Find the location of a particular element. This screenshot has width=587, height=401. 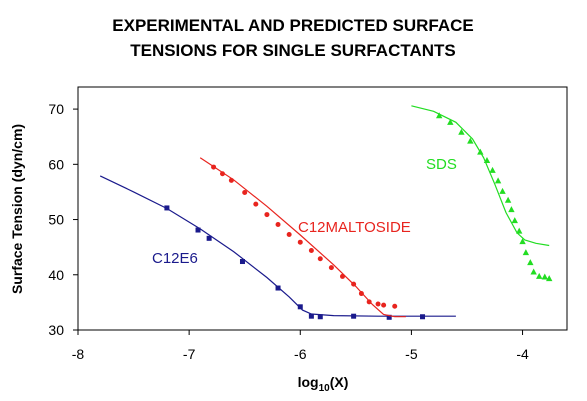

x-axis-label-tail: (X) is located at coordinates (339, 382).